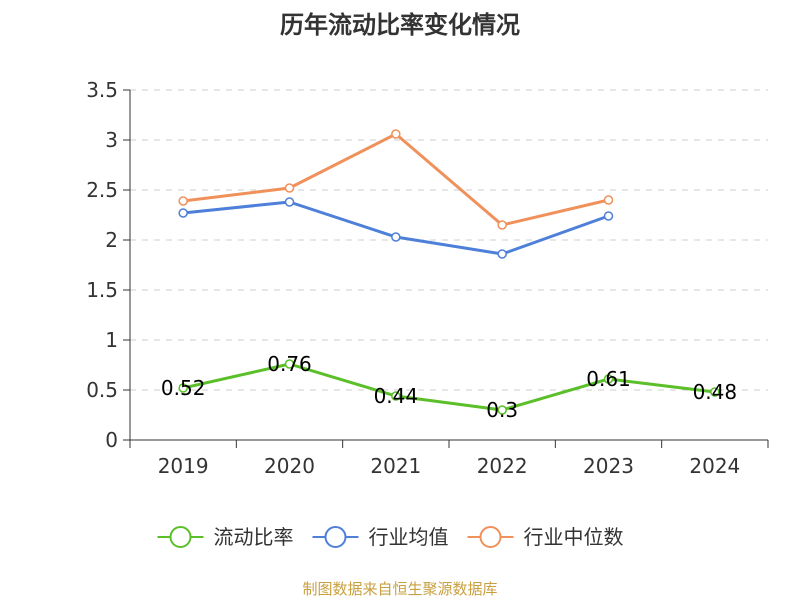 This screenshot has width=800, height=600. I want to click on x-axis-ticks: 2019 2020 2021 2022 2023 2024, so click(449, 459).